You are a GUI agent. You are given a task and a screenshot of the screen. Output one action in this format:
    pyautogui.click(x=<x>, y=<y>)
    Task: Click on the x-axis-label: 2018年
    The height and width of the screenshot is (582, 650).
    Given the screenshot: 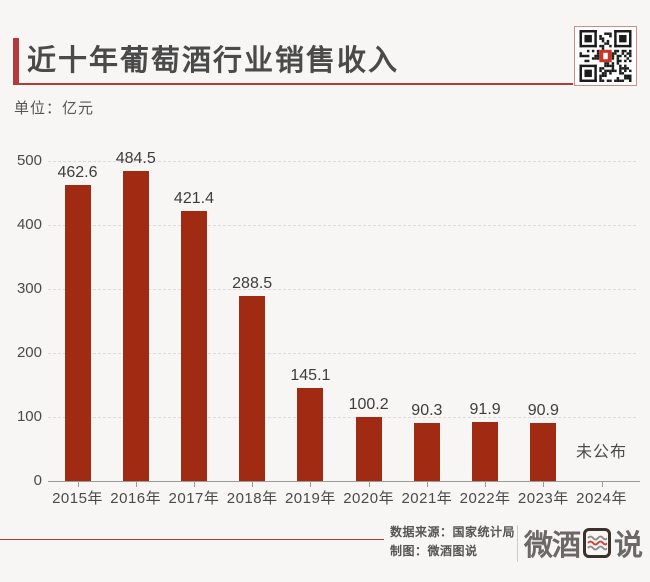 What is the action you would take?
    pyautogui.click(x=252, y=498)
    